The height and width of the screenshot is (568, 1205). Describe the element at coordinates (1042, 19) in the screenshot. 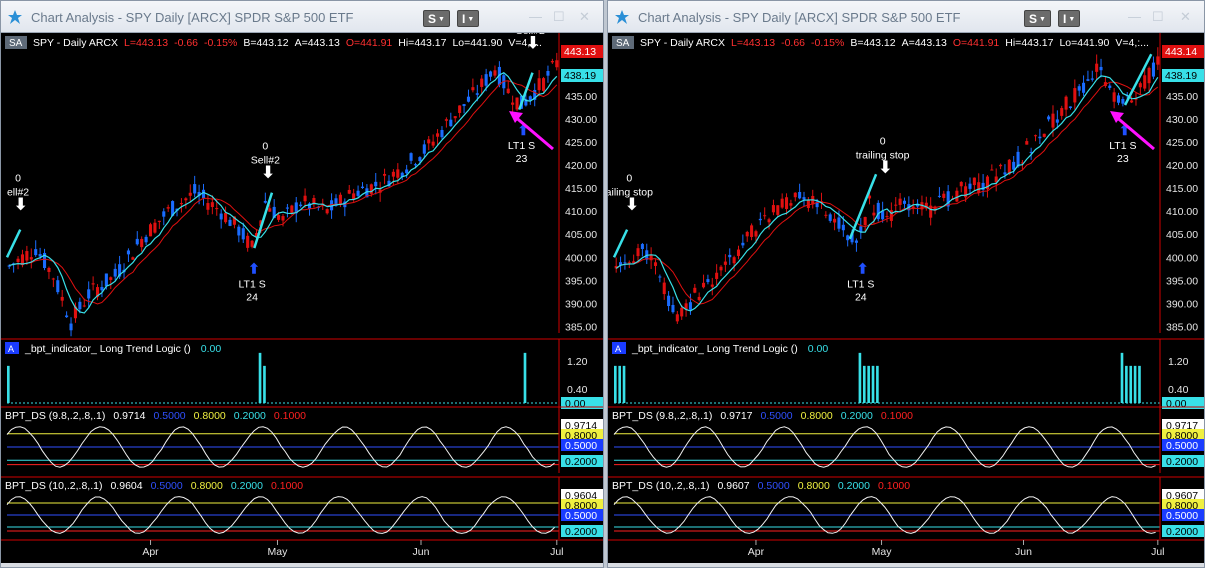

I see `chevron-down-icon: ▼` at that location.